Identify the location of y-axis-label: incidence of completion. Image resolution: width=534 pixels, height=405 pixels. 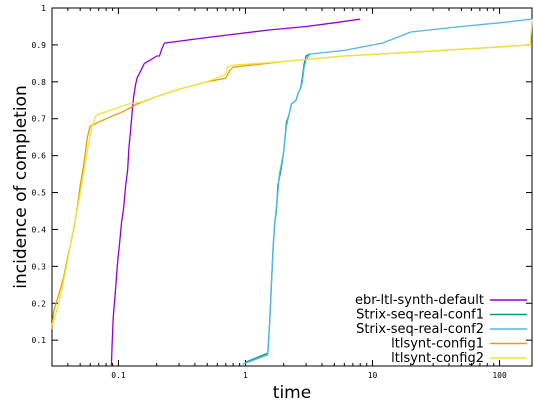
(21, 186).